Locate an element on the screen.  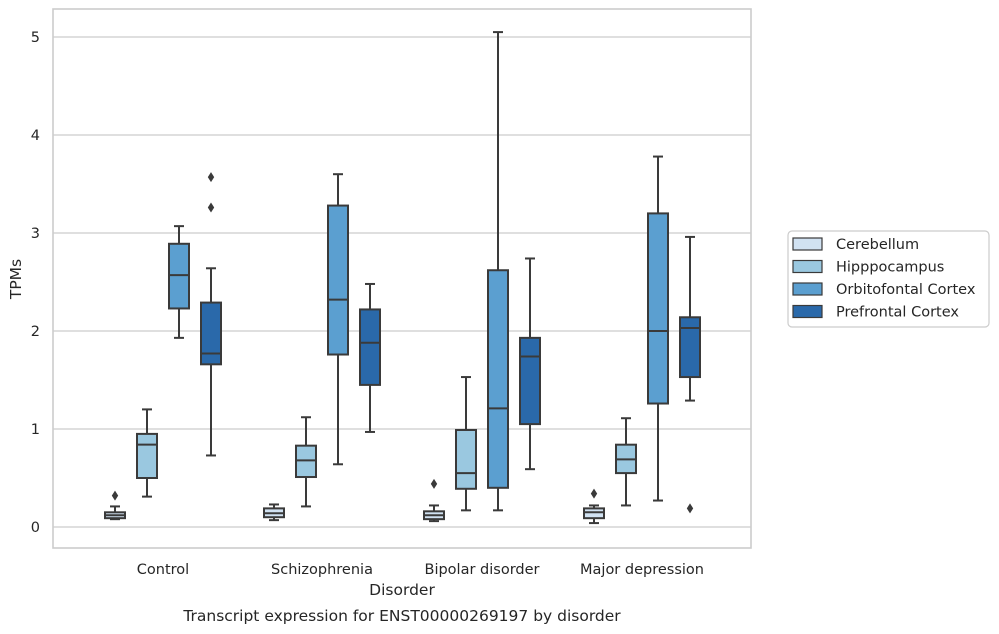
legend-label: Cerebellum is located at coordinates (877, 245).